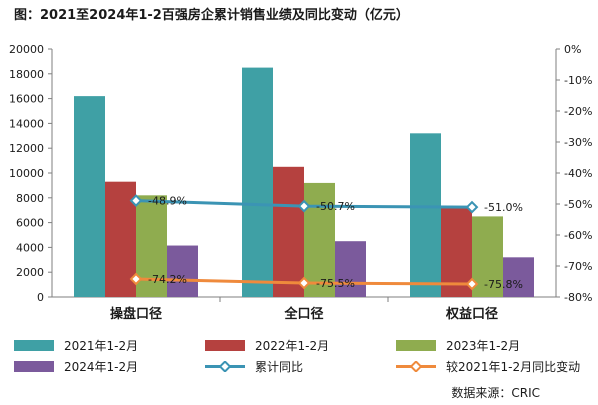 The image size is (598, 405). I want to click on x-category-label: 权益口径, so click(471, 314).